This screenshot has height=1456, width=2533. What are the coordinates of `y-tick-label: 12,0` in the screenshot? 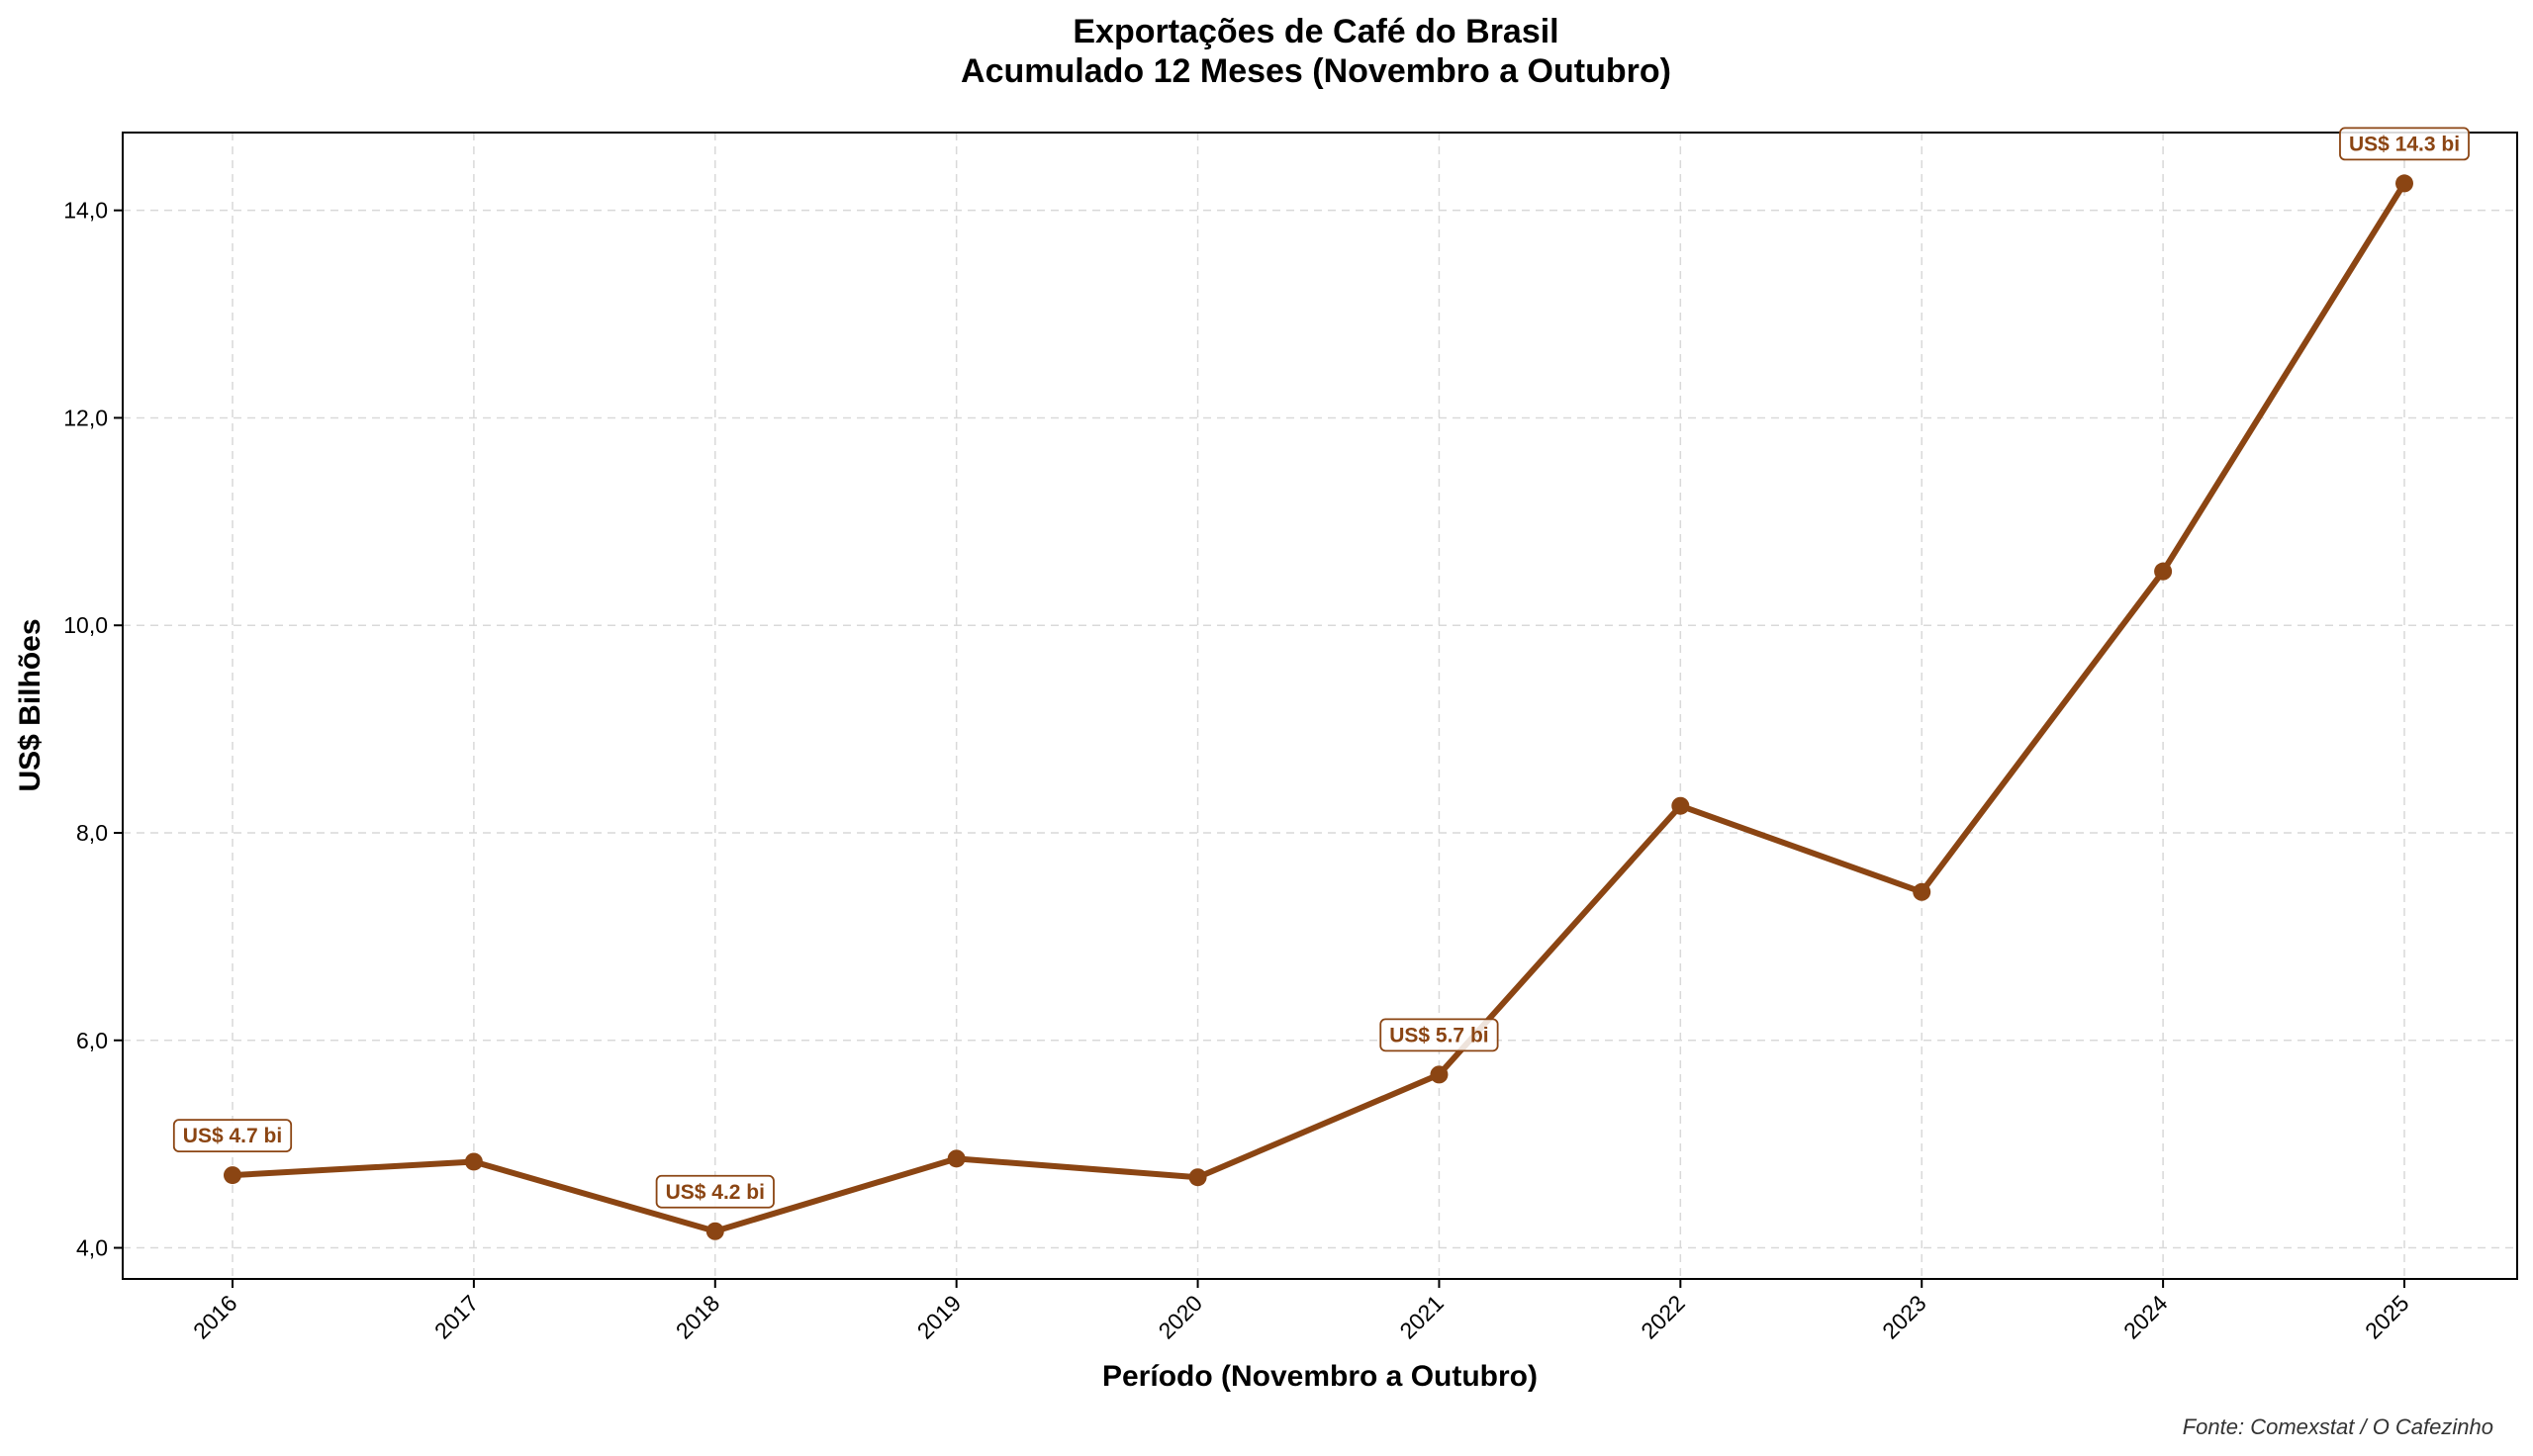 It's located at (86, 417).